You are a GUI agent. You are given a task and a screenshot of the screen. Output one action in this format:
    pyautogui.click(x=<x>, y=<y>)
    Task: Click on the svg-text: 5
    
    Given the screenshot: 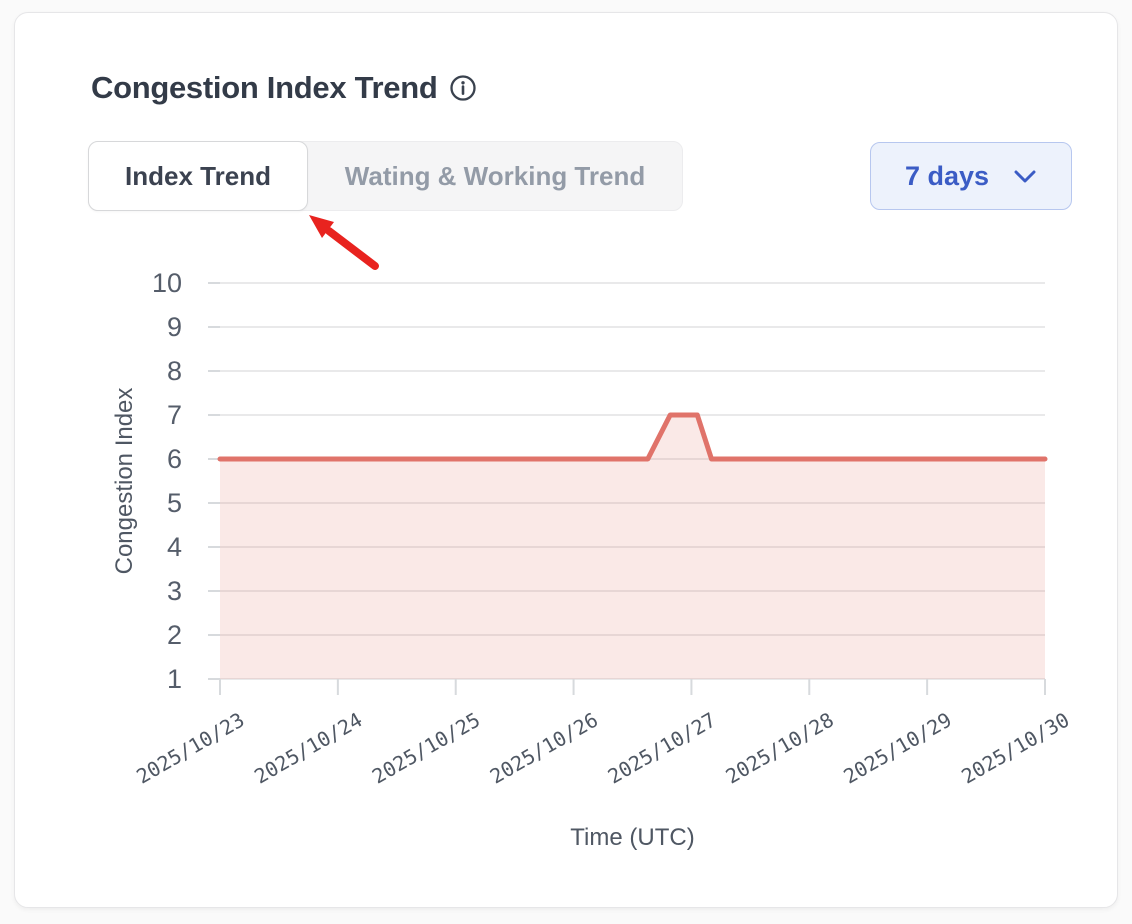 What is the action you would take?
    pyautogui.click(x=174, y=503)
    